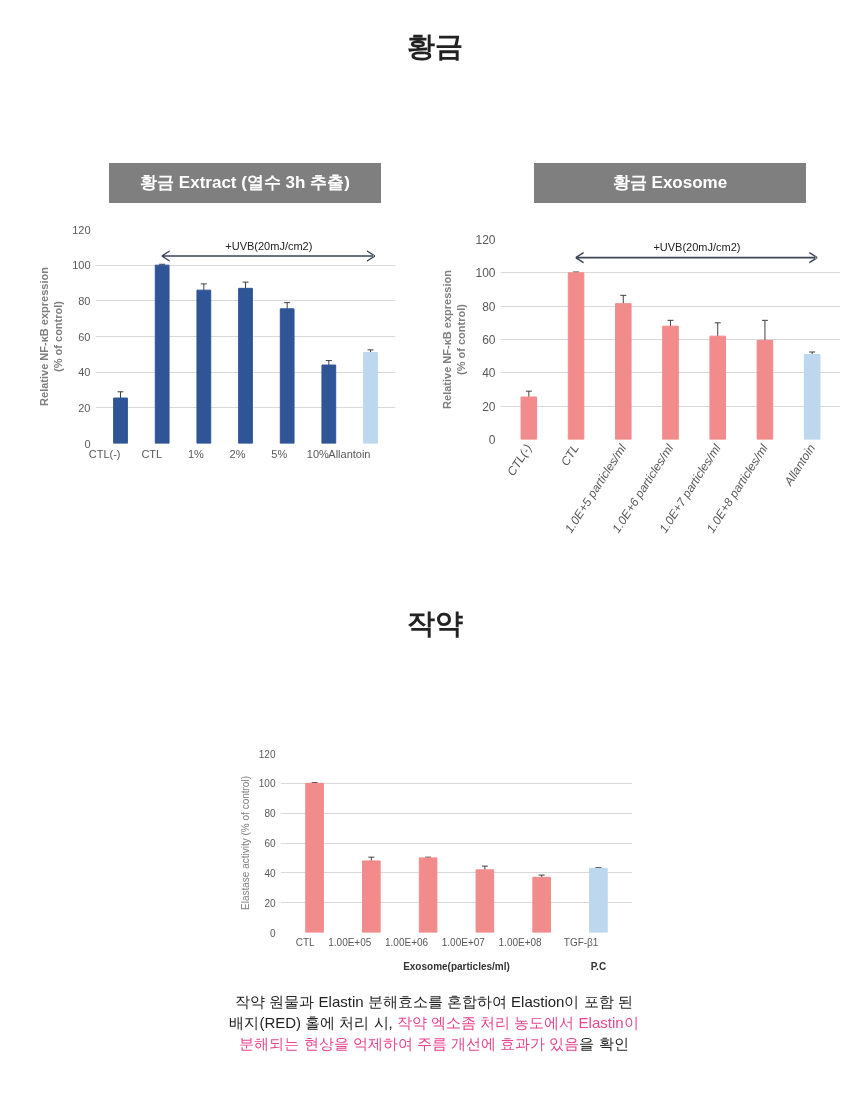 This screenshot has height=1100, width=860. What do you see at coordinates (318, 453) in the screenshot?
I see `x-tick-label: 10%` at bounding box center [318, 453].